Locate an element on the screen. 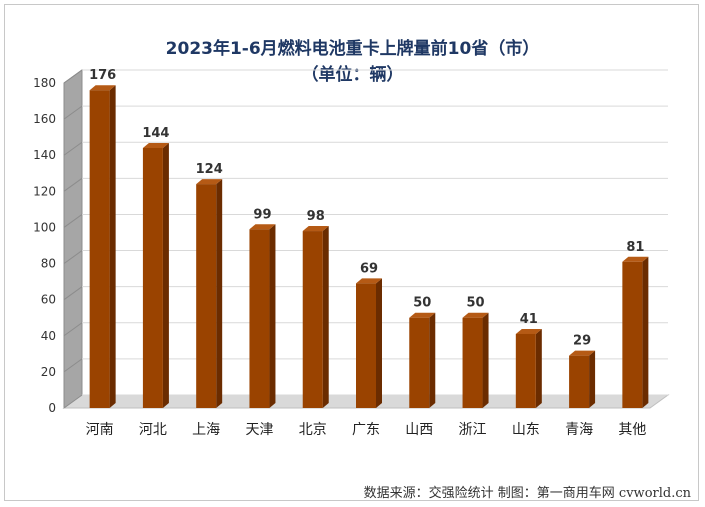  x-tick-label: 广东 is located at coordinates (366, 430).